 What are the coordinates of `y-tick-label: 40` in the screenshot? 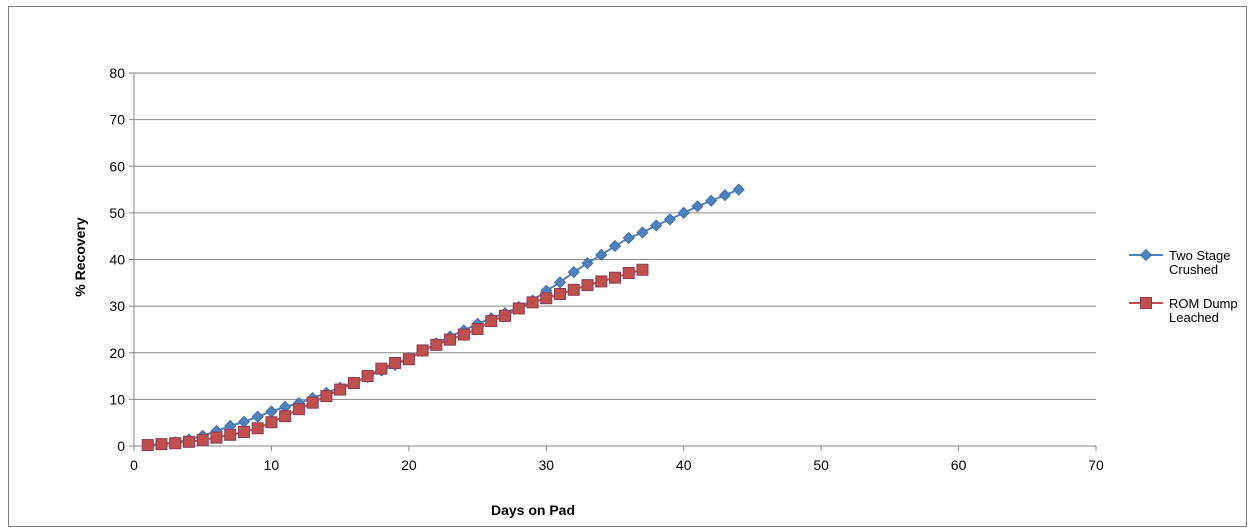 It's located at (117, 260).